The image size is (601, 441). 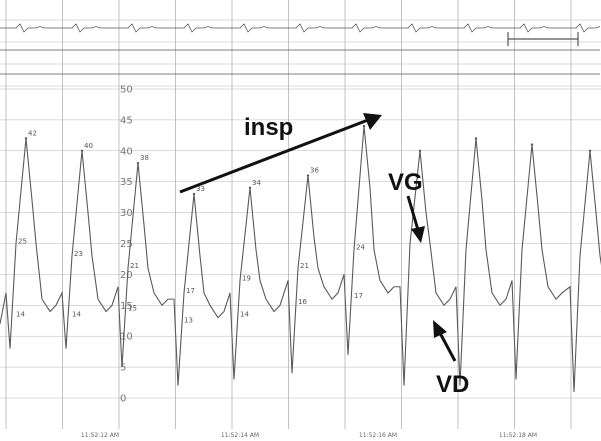 What do you see at coordinates (32, 133) in the screenshot?
I see `peak-value-label: 42` at bounding box center [32, 133].